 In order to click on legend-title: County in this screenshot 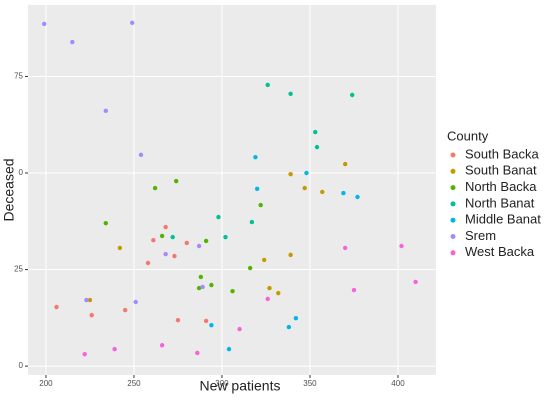, I will do `click(468, 135)`.